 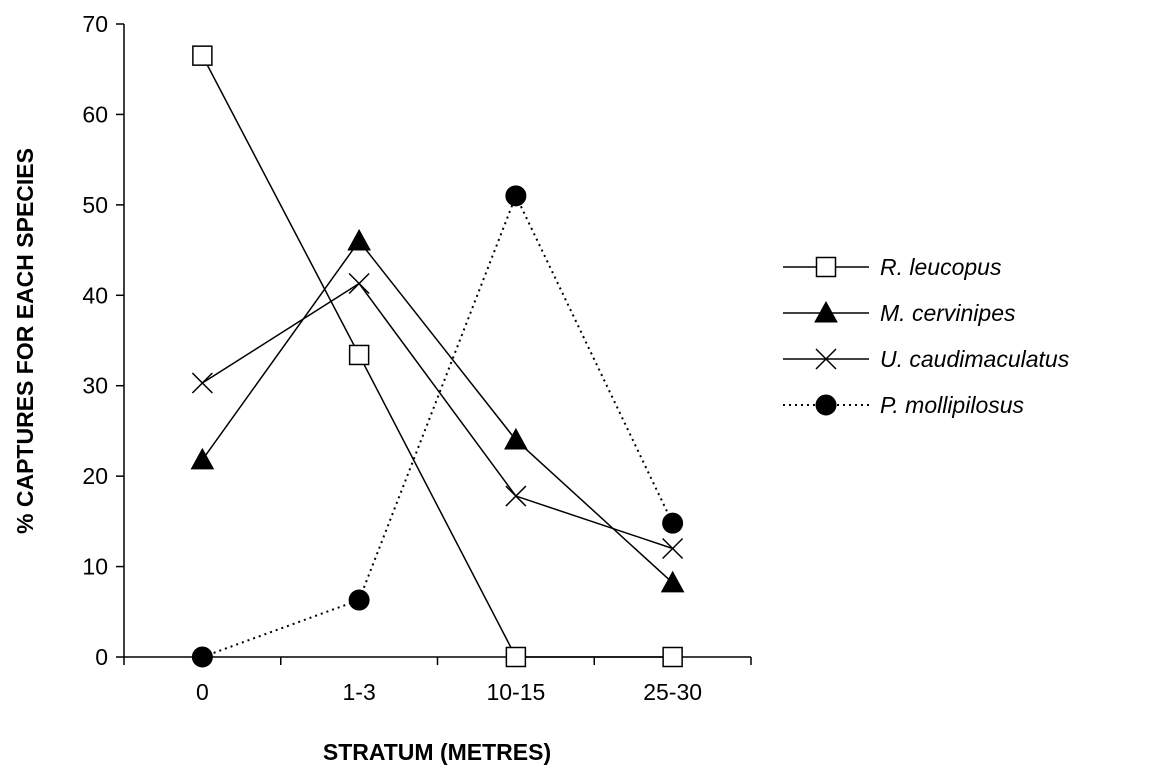 I want to click on x-tick-label: 1-3, so click(x=359, y=692).